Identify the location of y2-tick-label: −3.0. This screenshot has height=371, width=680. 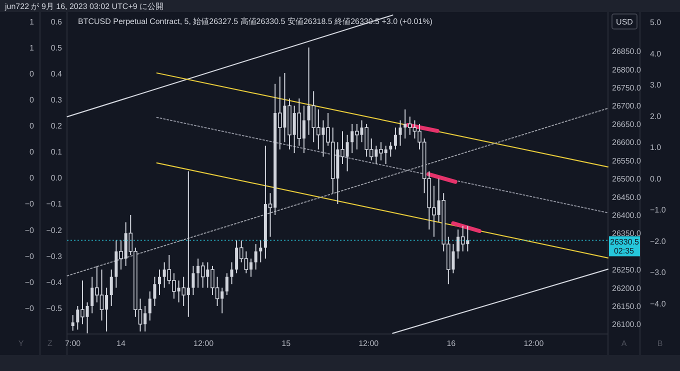
(658, 273).